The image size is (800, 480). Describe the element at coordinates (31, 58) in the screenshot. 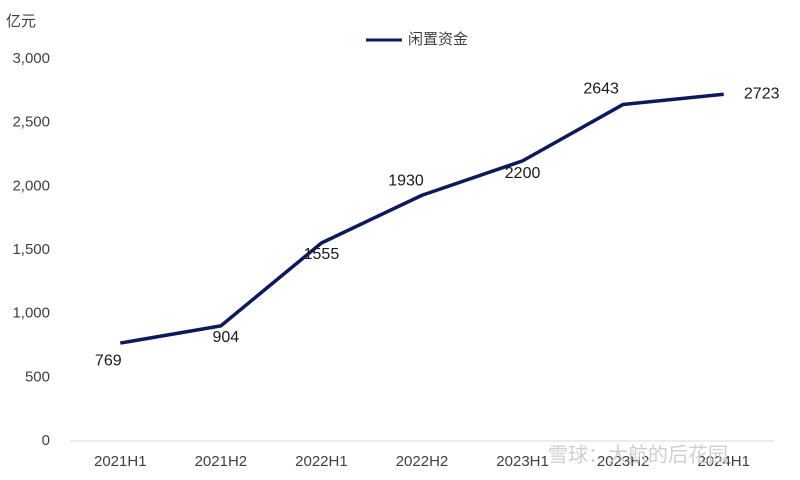

I see `y-tick-label: 3,000` at that location.